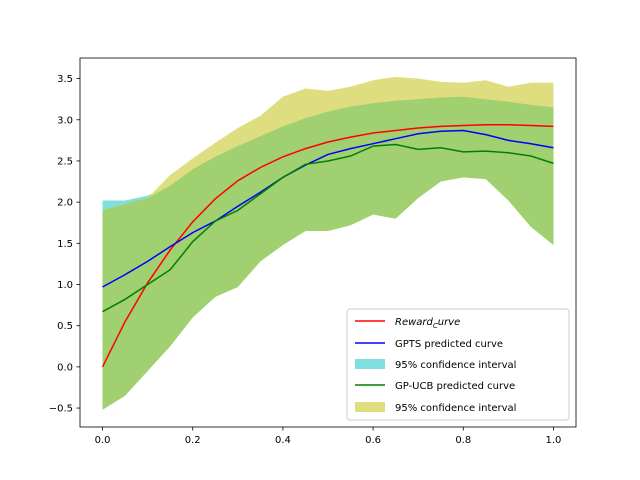  Describe the element at coordinates (61, 409) in the screenshot. I see `y-tick-label: −0.5` at that location.